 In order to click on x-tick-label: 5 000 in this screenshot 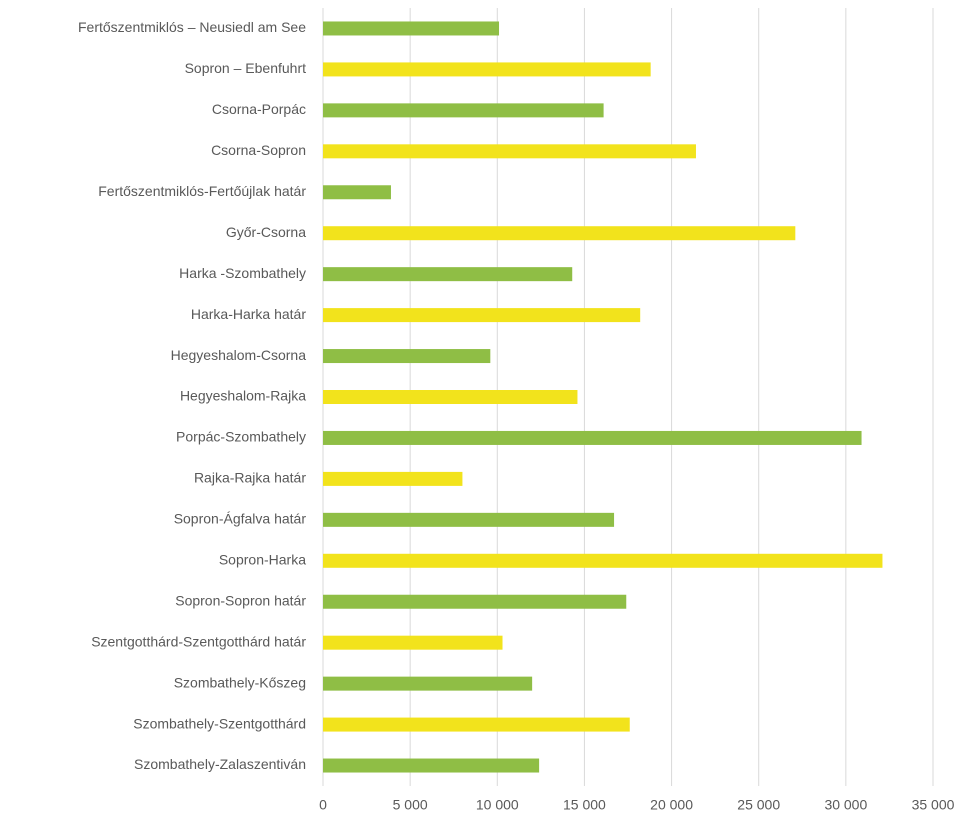, I will do `click(410, 805)`.